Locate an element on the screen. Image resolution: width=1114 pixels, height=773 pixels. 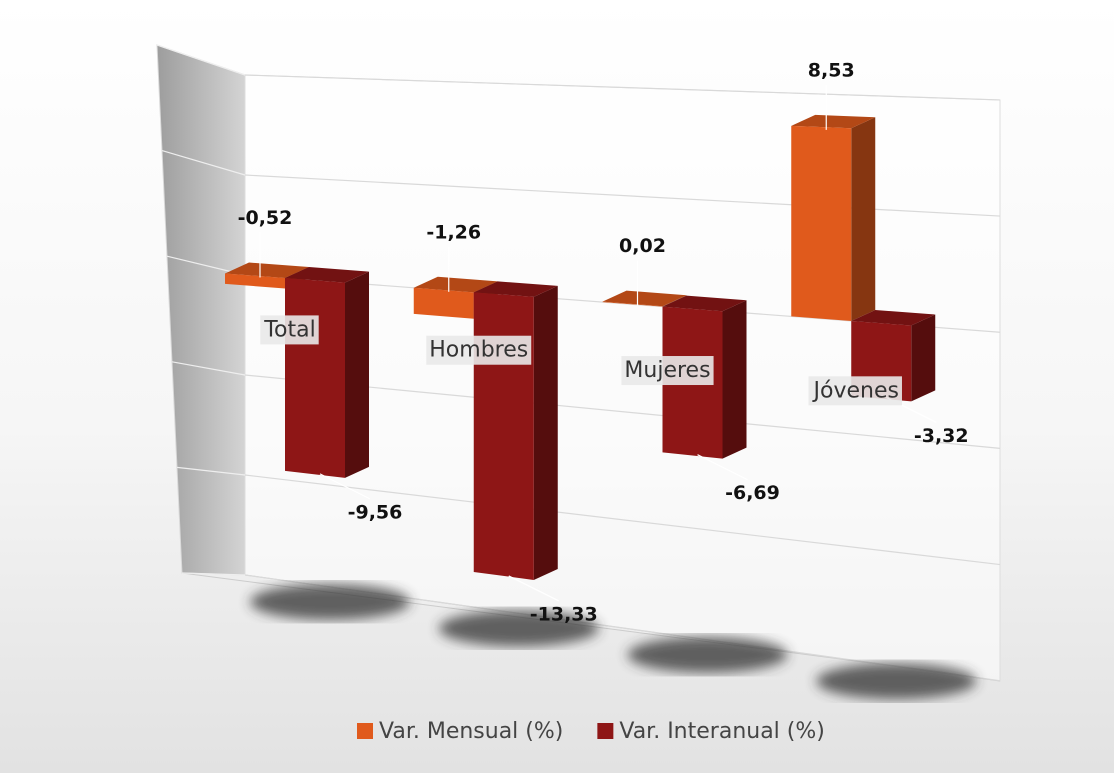
value-label: -13,33 is located at coordinates (564, 614).